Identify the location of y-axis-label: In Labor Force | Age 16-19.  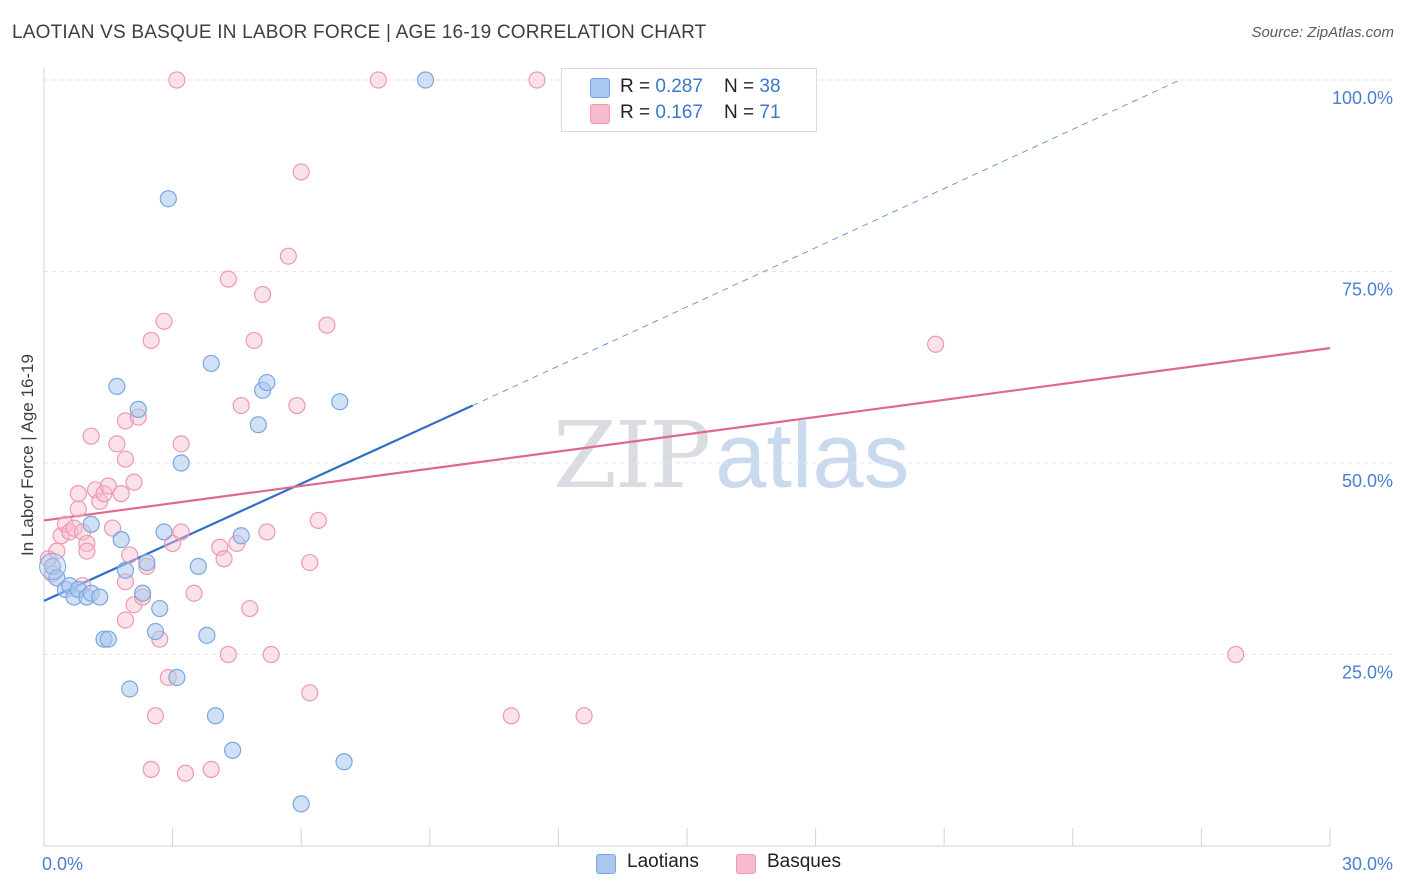
(27, 455).